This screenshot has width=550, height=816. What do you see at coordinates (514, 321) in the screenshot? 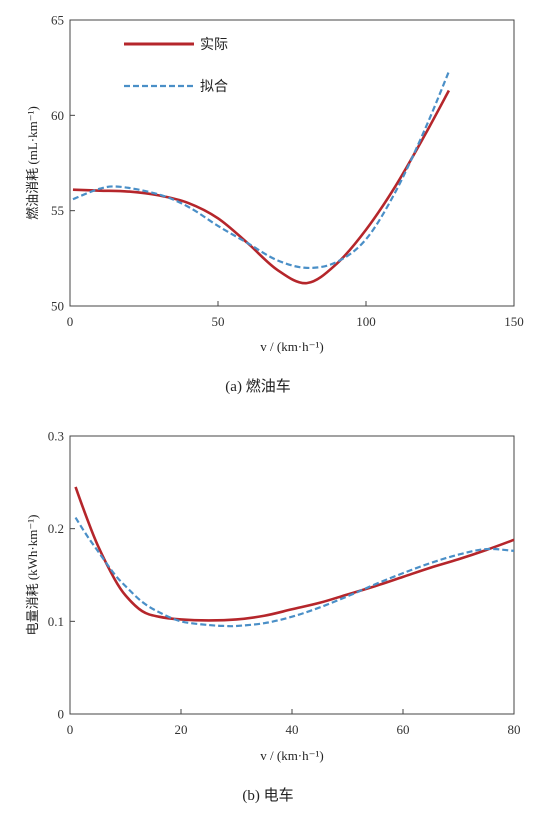
I see `x-tick-label: 150` at bounding box center [514, 321].